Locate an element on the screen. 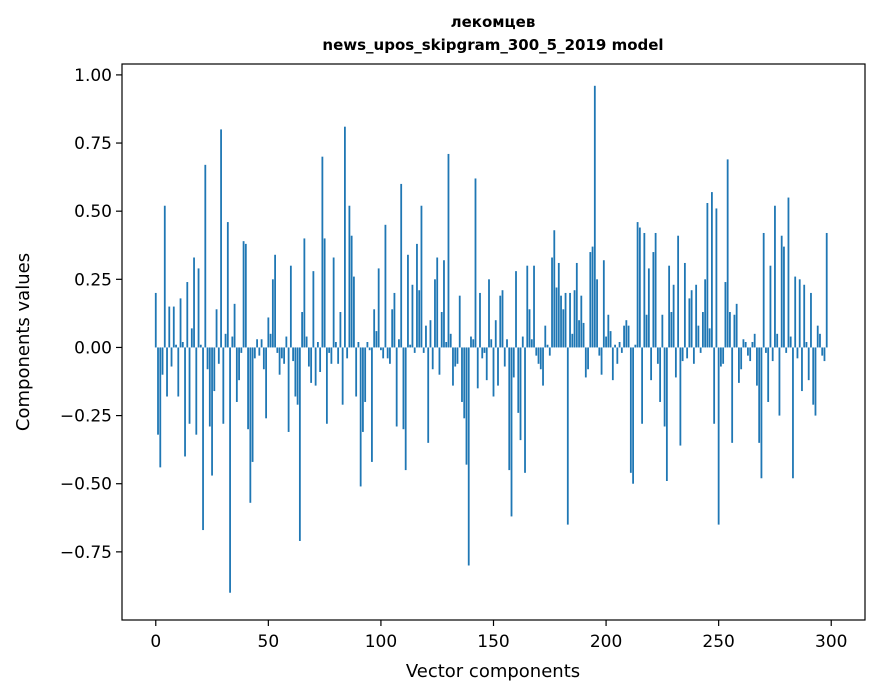 Image resolution: width=880 pixels, height=696 pixels. x-tick-label-1: 50 is located at coordinates (269, 642).